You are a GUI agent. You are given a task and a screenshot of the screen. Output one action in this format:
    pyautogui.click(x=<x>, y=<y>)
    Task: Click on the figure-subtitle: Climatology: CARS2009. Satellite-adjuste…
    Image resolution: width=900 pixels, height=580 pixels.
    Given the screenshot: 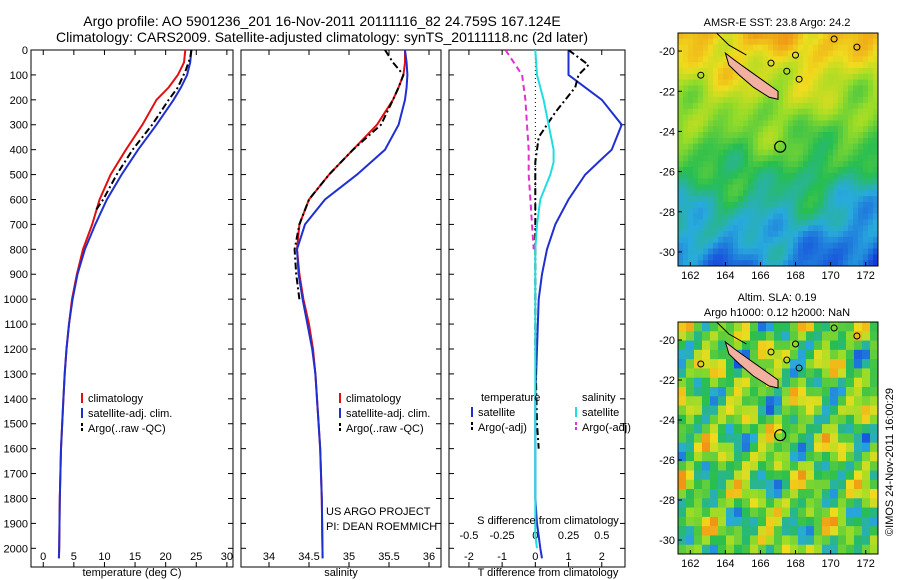 What is the action you would take?
    pyautogui.click(x=322, y=37)
    